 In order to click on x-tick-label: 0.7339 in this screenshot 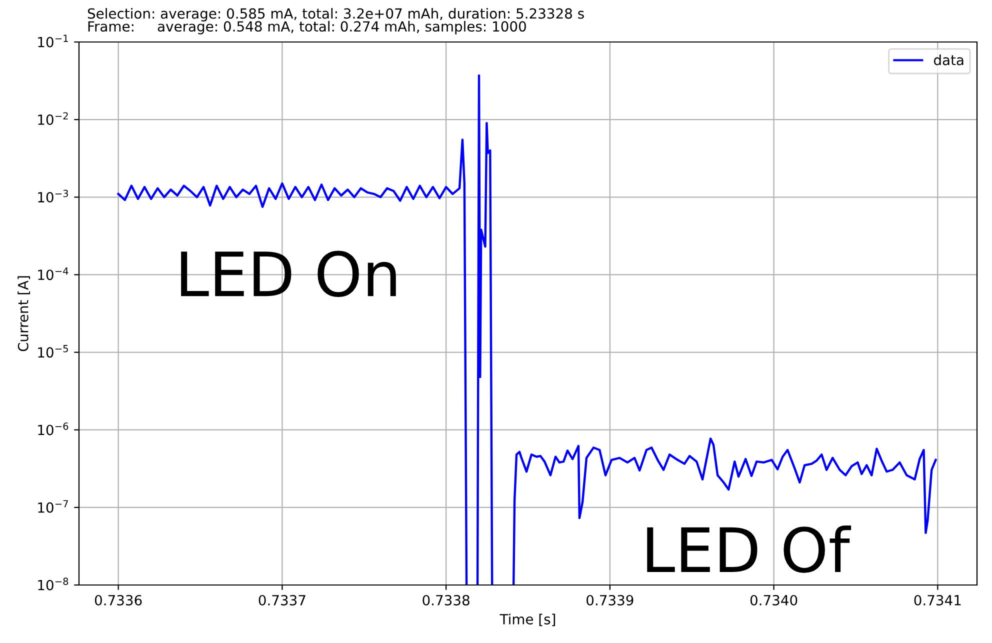, I will do `click(610, 600)`.